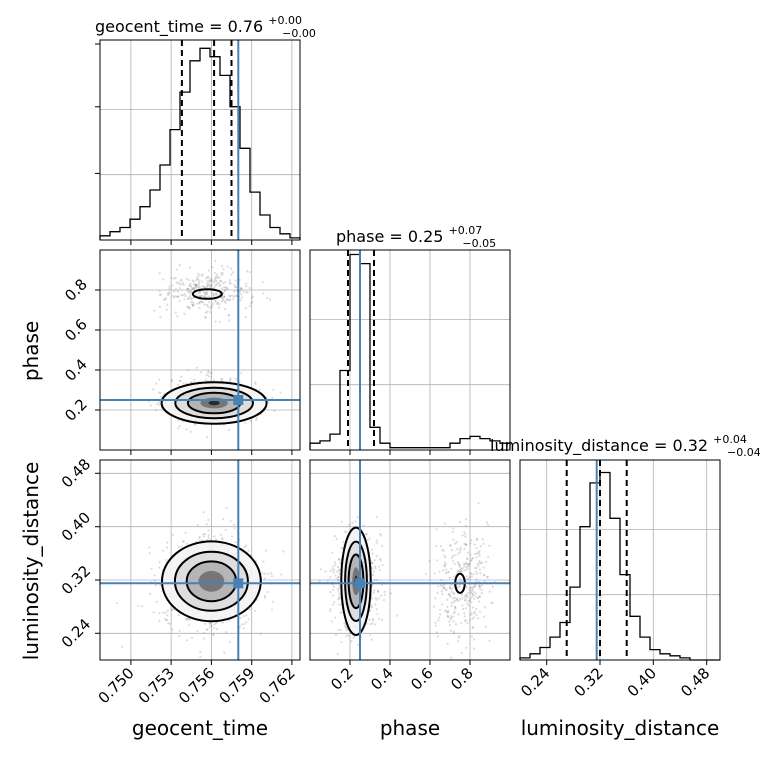 The height and width of the screenshot is (760, 760). I want to click on x-tick-label: 0.756, so click(196, 685).